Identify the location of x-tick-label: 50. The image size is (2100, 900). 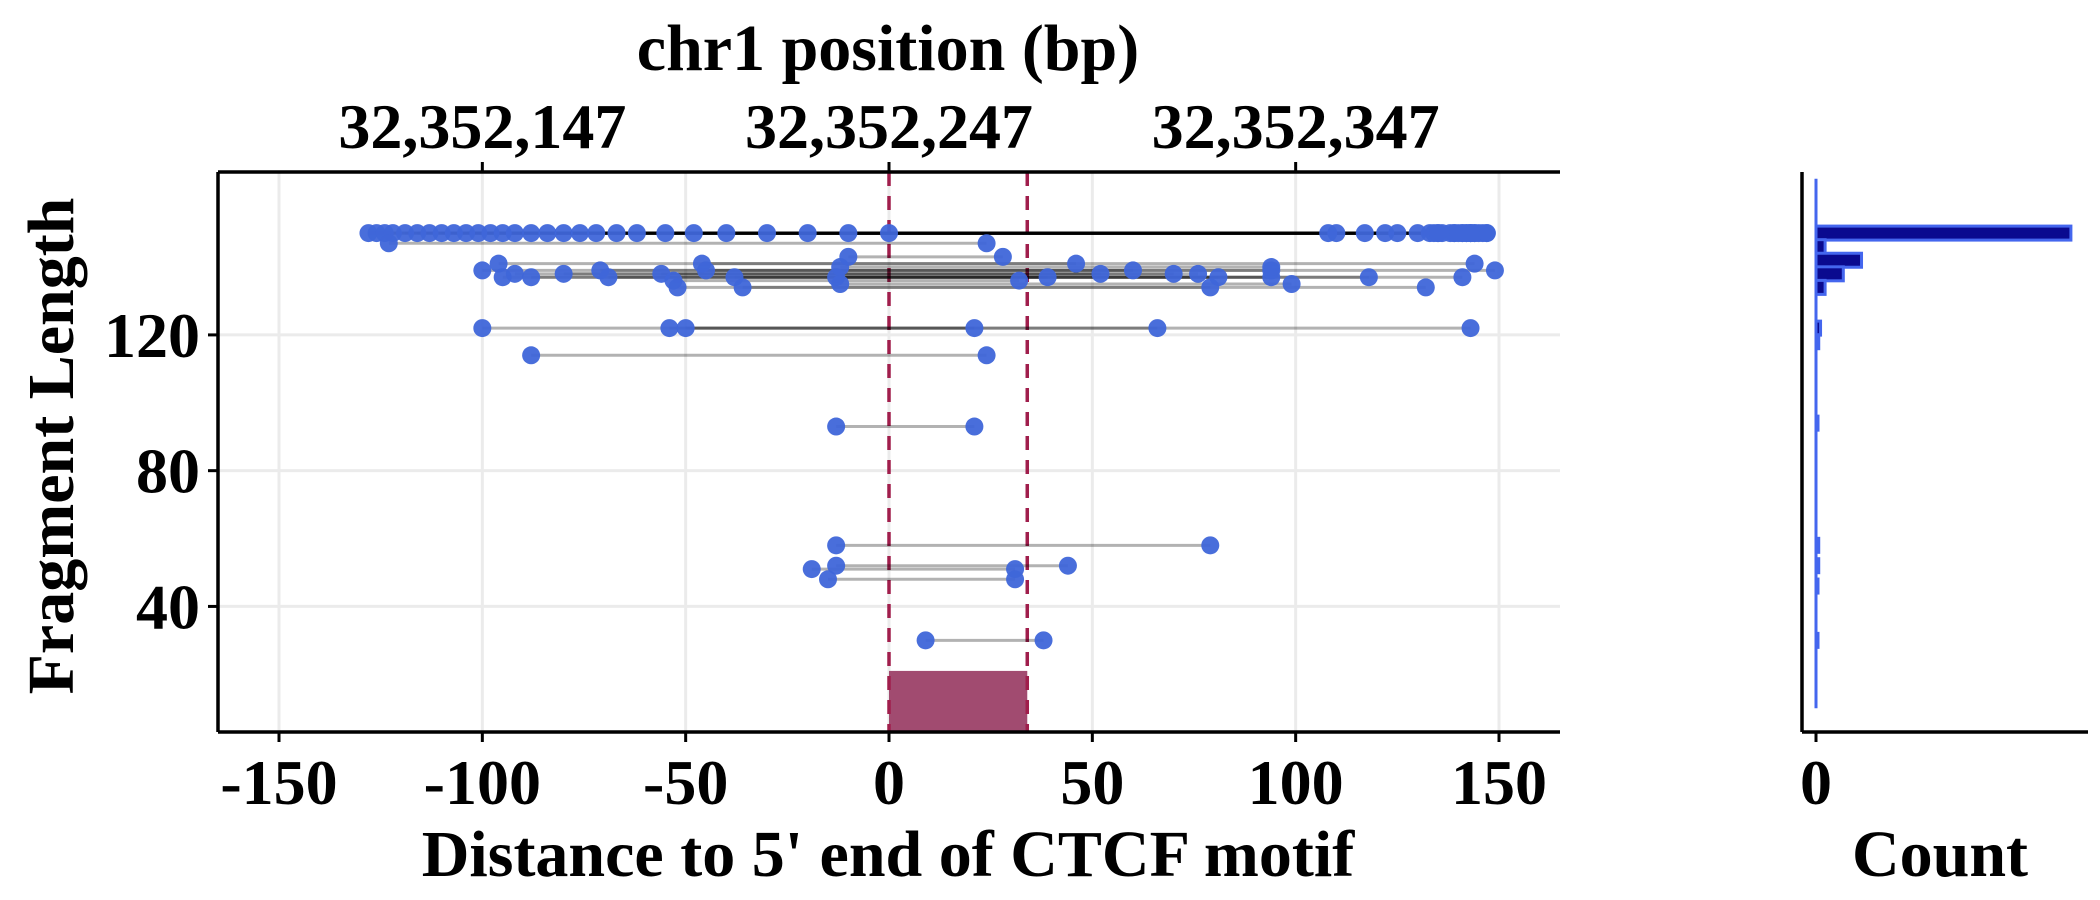
(1092, 782).